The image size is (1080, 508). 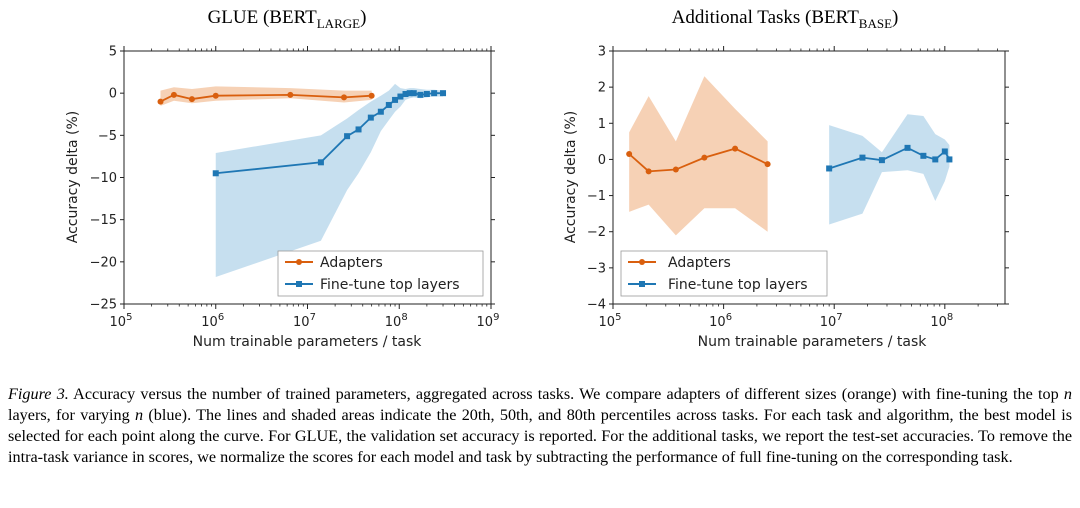 I want to click on y-tick-label: −1, so click(x=596, y=196).